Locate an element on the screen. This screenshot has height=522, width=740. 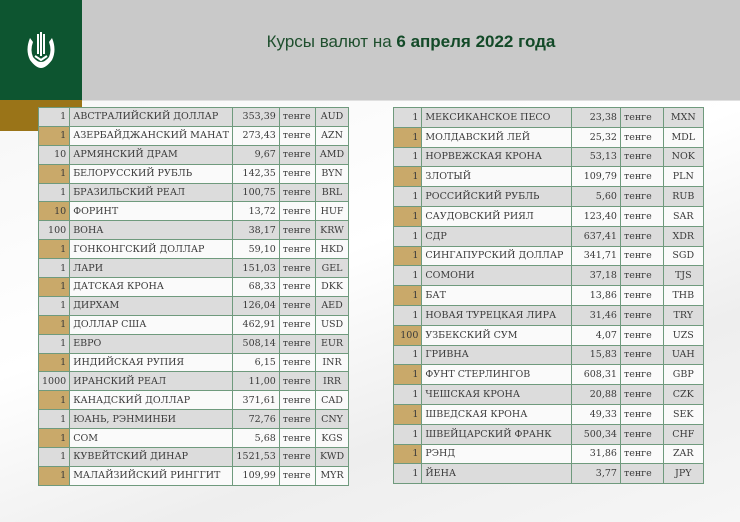
table-row: 1 САУДОВСКИЙ РИЯЛ 123,40 тенге SAR is located at coordinates (548, 216).